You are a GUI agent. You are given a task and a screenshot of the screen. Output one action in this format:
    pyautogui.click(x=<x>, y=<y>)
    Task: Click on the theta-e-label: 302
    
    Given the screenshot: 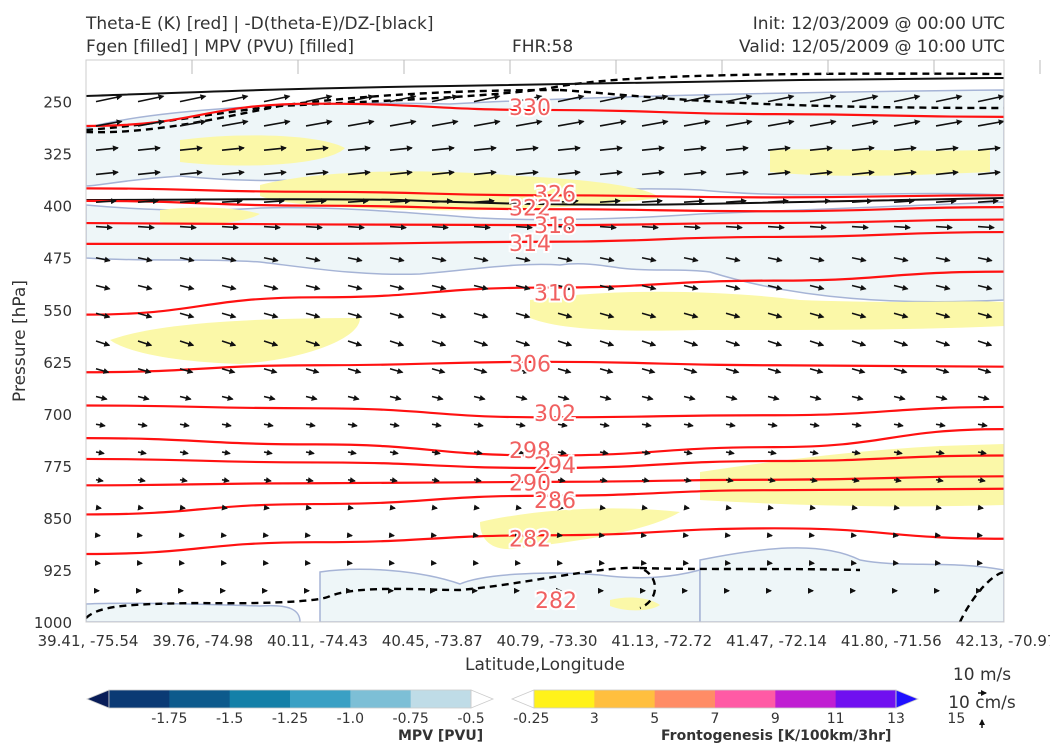 What is the action you would take?
    pyautogui.click(x=555, y=414)
    